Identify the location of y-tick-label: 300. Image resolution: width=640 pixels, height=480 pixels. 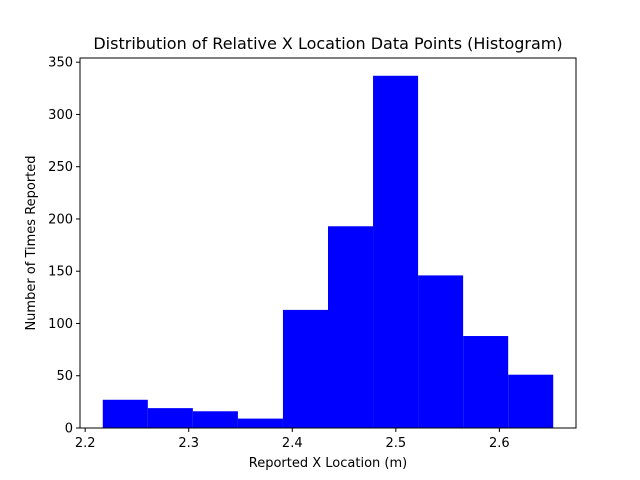
(60, 115).